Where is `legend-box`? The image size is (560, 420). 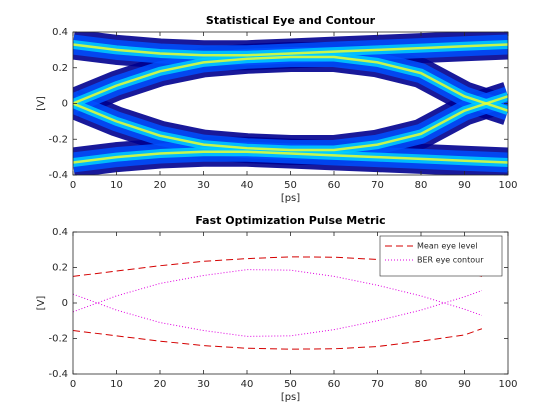 legend-box is located at coordinates (441, 256).